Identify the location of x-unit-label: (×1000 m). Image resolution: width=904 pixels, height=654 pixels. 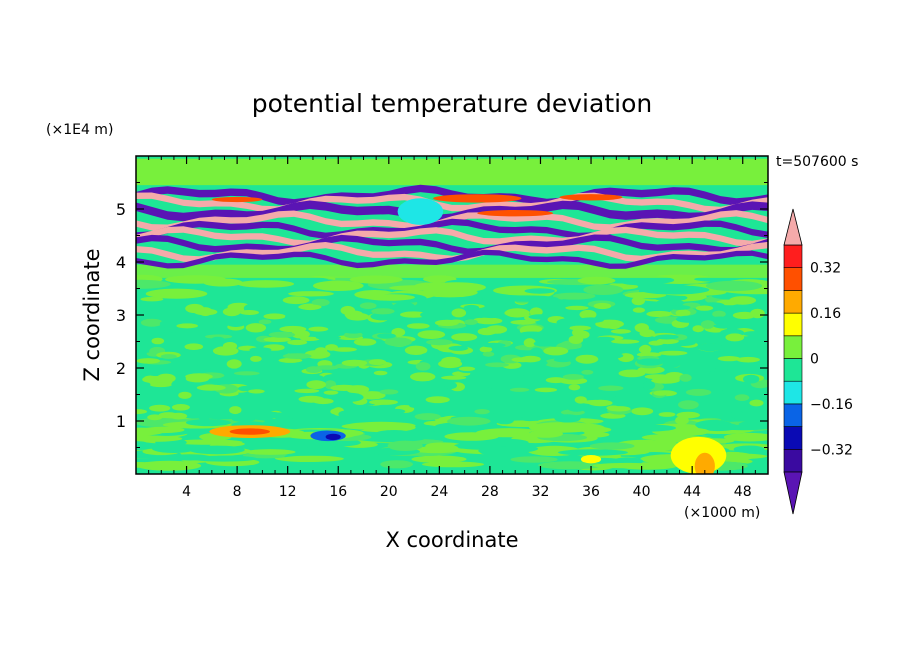
(722, 513).